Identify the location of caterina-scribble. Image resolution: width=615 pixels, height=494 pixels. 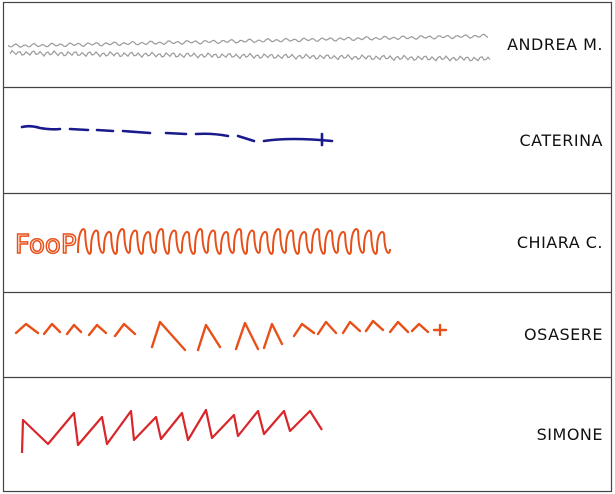
(177, 135).